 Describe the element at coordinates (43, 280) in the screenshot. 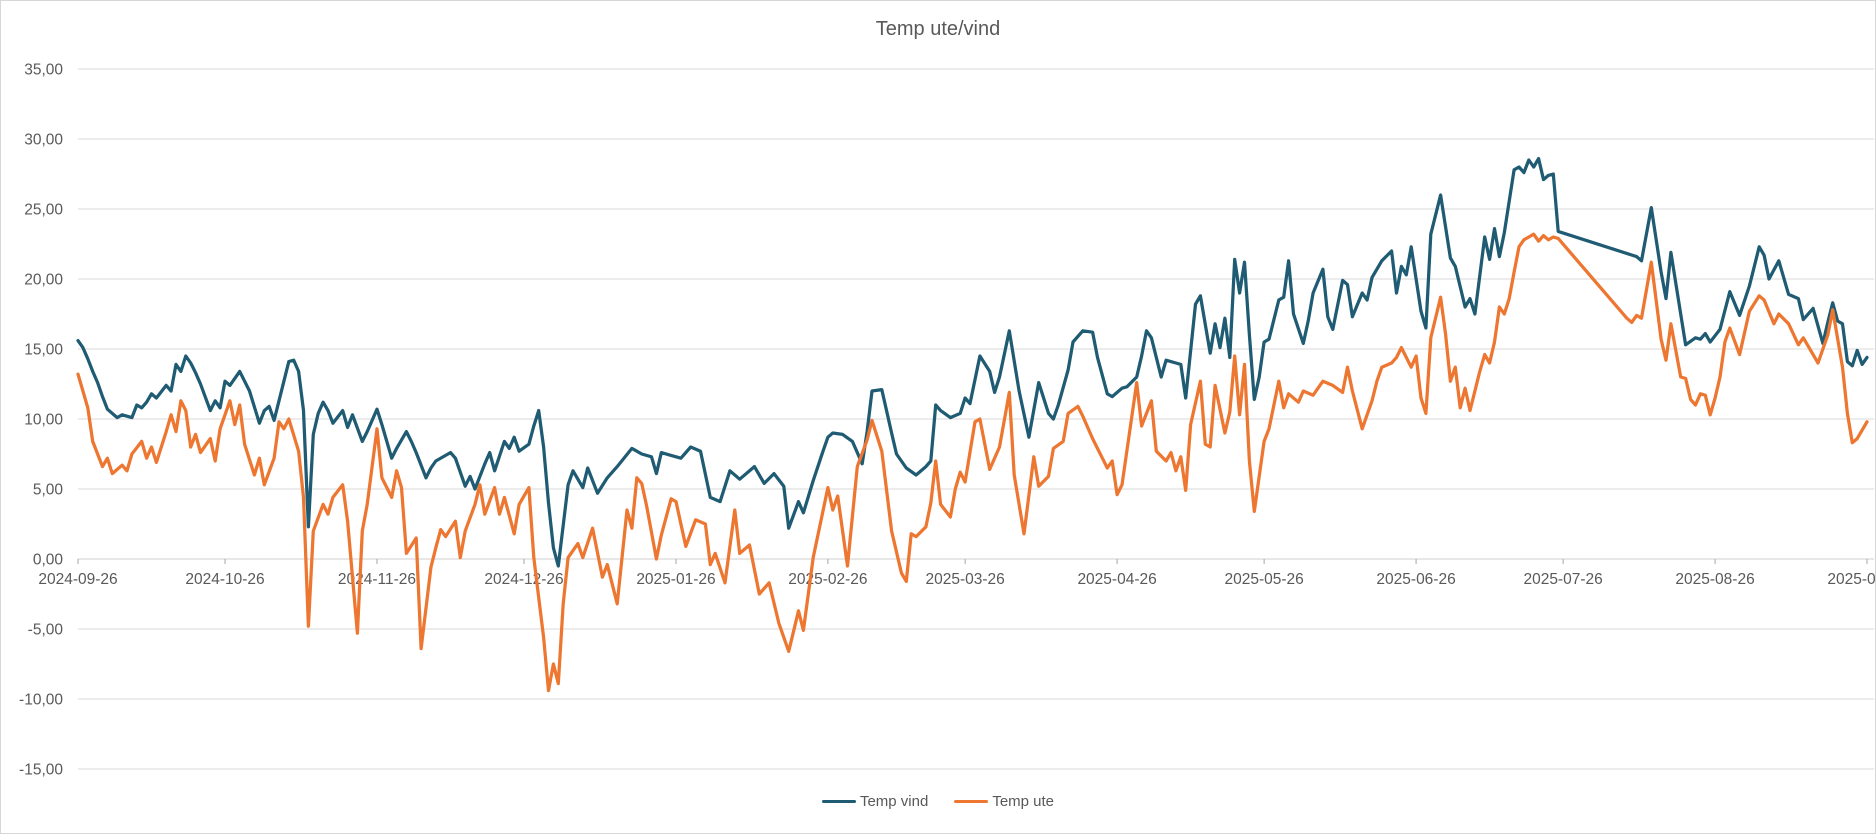

I see `y-axis-tick-label: 20,00` at that location.